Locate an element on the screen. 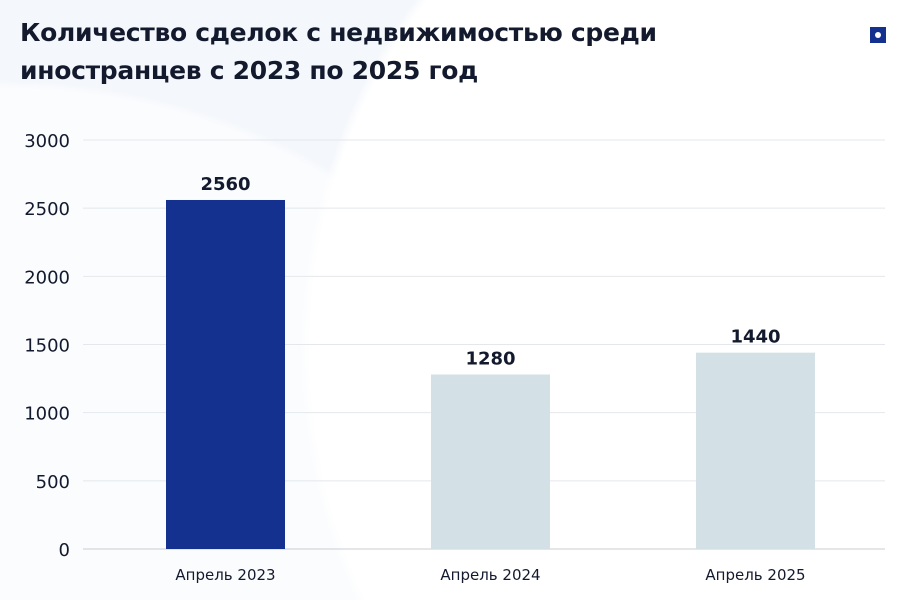  data-label: 1440 is located at coordinates (755, 337).